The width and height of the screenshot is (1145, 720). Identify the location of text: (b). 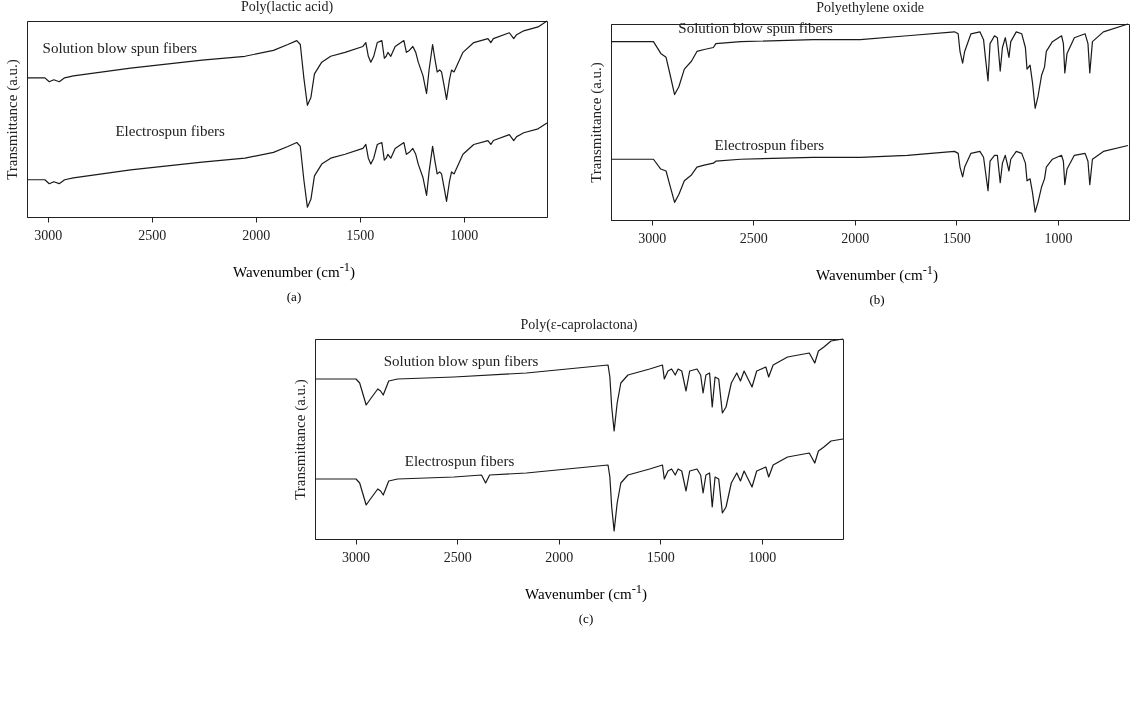
(877, 300).